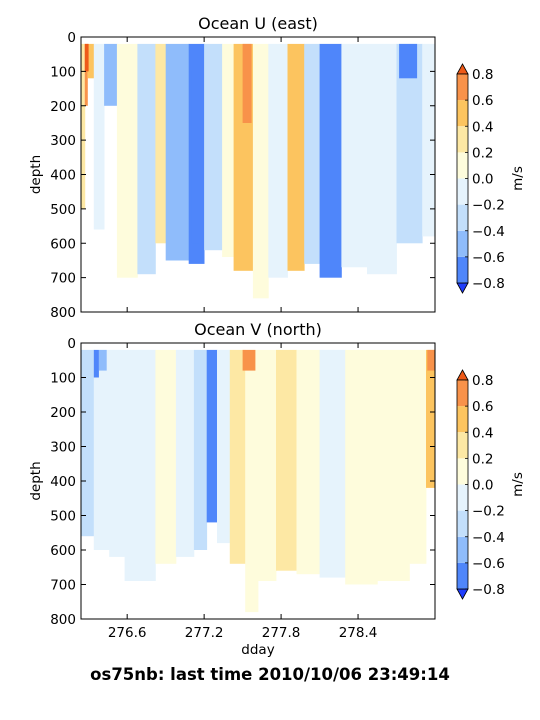 Image resolution: width=540 pixels, height=720 pixels. What do you see at coordinates (270, 674) in the screenshot?
I see `footer-timestamp: os75nb: last time 2010/10/06 23:49:14` at bounding box center [270, 674].